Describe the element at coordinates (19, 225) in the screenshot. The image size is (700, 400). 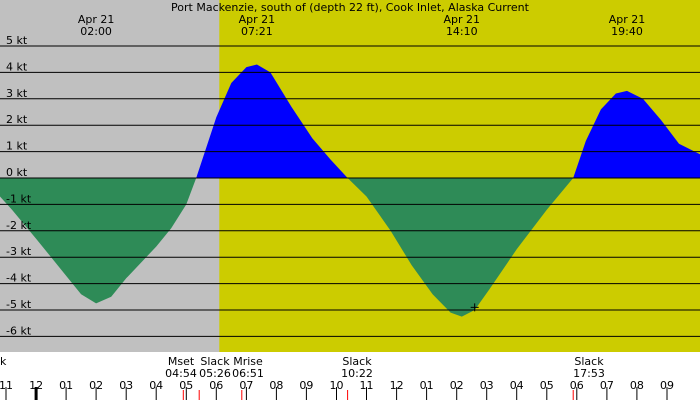
I see `y-tick-label: -2 kt` at that location.